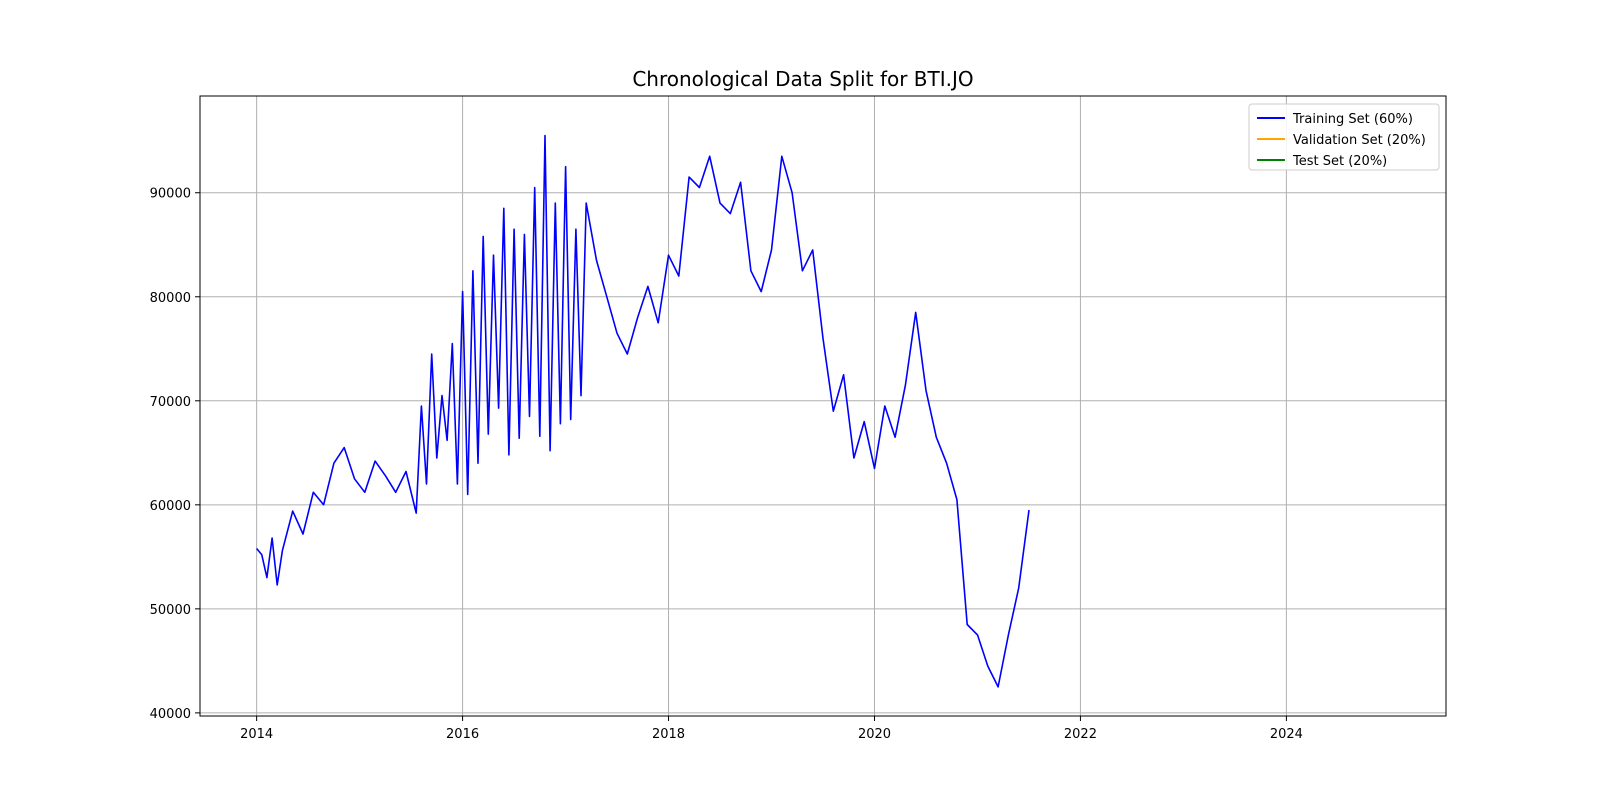  I want to click on x-tick-label: 2022, so click(1080, 734).